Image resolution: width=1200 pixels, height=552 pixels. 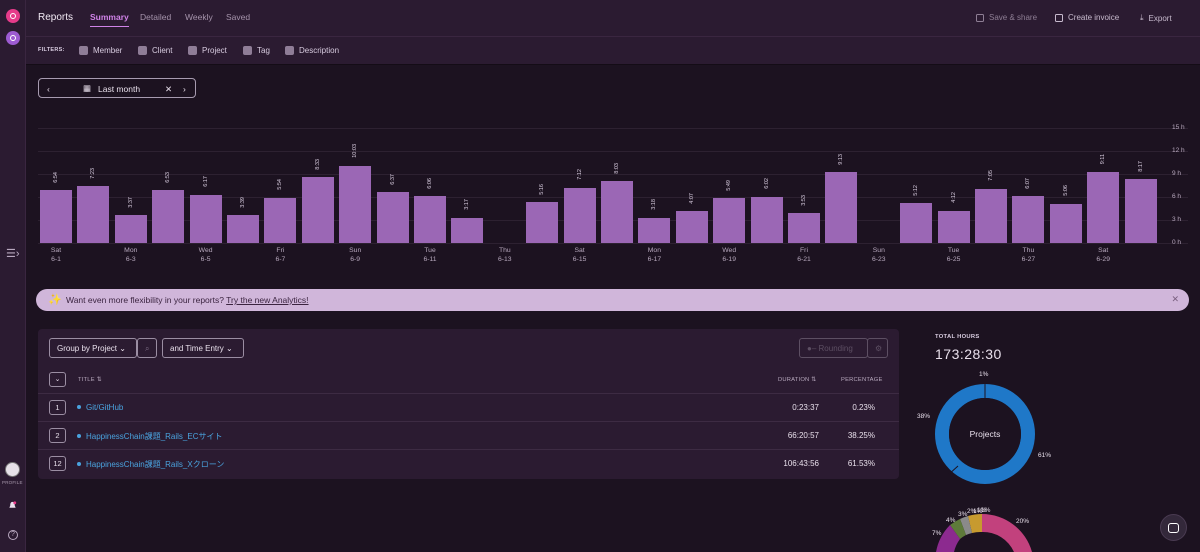 What do you see at coordinates (833, 348) in the screenshot?
I see `rounding-toggle: ●– Rounding` at bounding box center [833, 348].